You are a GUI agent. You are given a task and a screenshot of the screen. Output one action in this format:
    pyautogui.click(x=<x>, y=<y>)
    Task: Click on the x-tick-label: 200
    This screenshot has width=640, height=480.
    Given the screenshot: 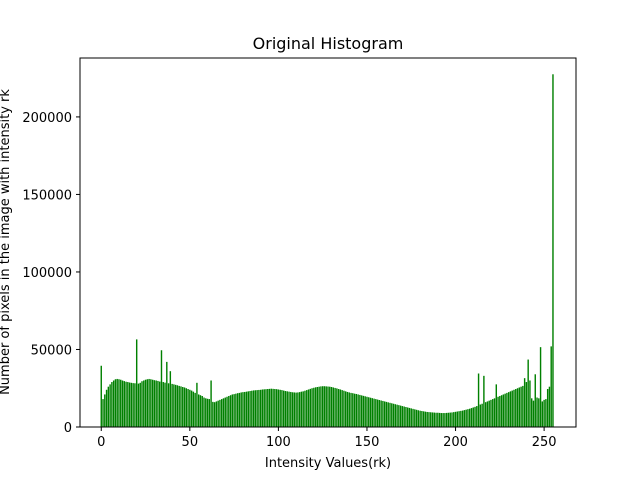 What is the action you would take?
    pyautogui.click(x=455, y=442)
    